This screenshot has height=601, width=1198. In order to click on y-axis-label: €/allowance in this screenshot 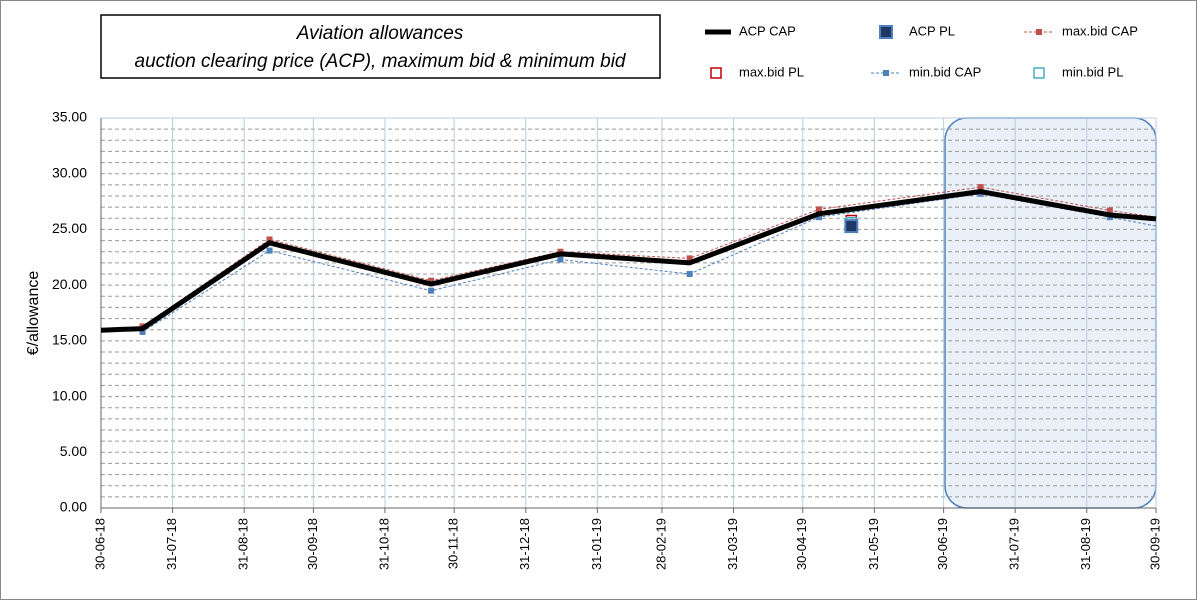, I will do `click(33, 313)`.